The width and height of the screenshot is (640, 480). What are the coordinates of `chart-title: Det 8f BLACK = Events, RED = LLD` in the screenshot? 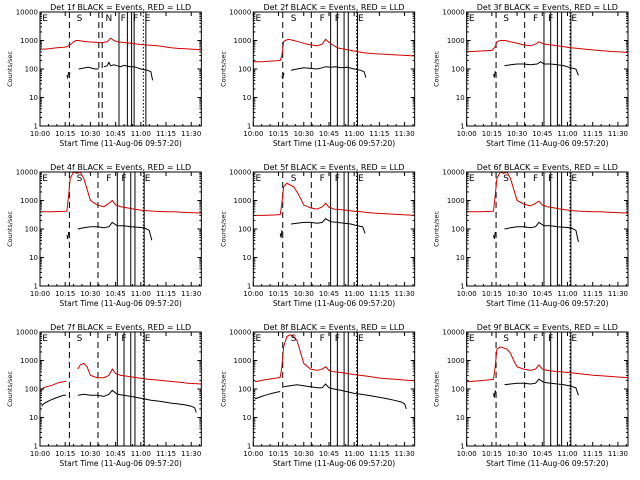 It's located at (333, 327).